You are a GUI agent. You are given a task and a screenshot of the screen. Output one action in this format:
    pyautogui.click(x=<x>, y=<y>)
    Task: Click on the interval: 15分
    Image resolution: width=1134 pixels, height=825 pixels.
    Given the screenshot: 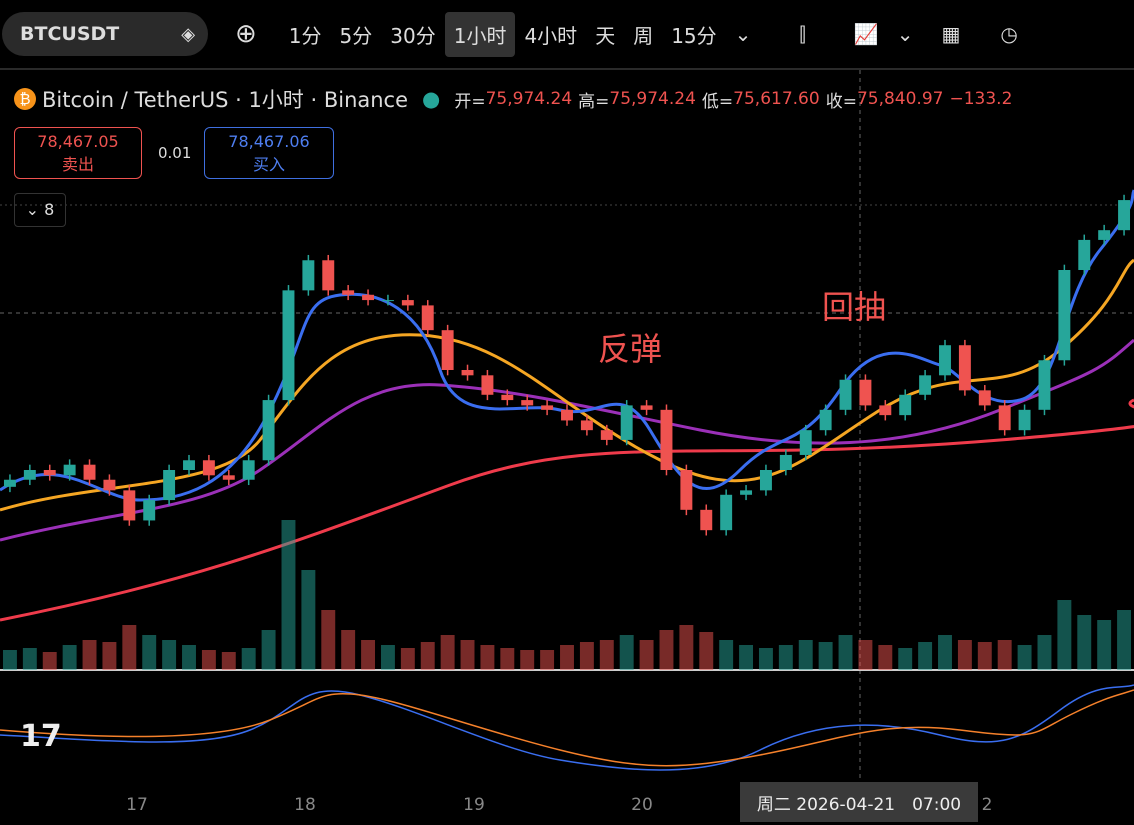 What is the action you would take?
    pyautogui.click(x=694, y=35)
    